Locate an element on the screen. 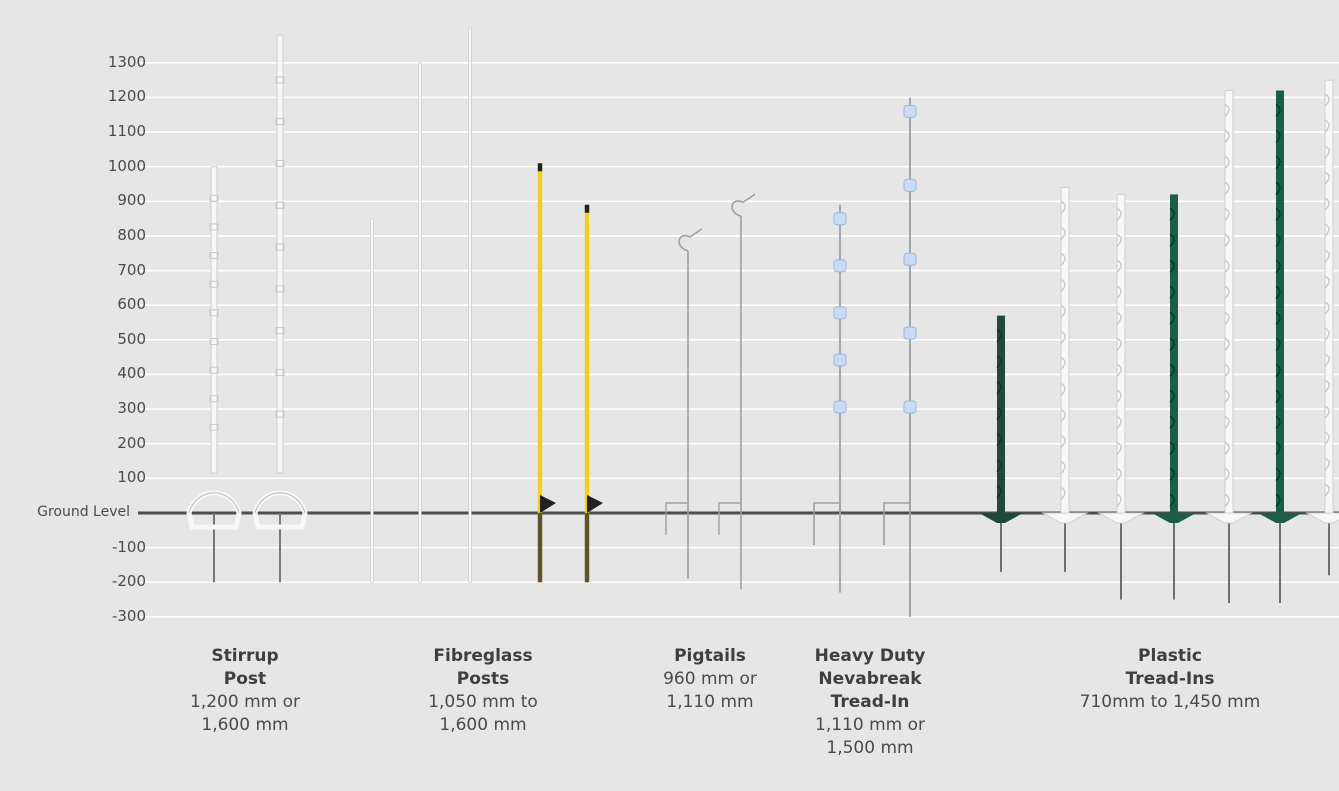  stirrup-step-outline is located at coordinates (280, 503).